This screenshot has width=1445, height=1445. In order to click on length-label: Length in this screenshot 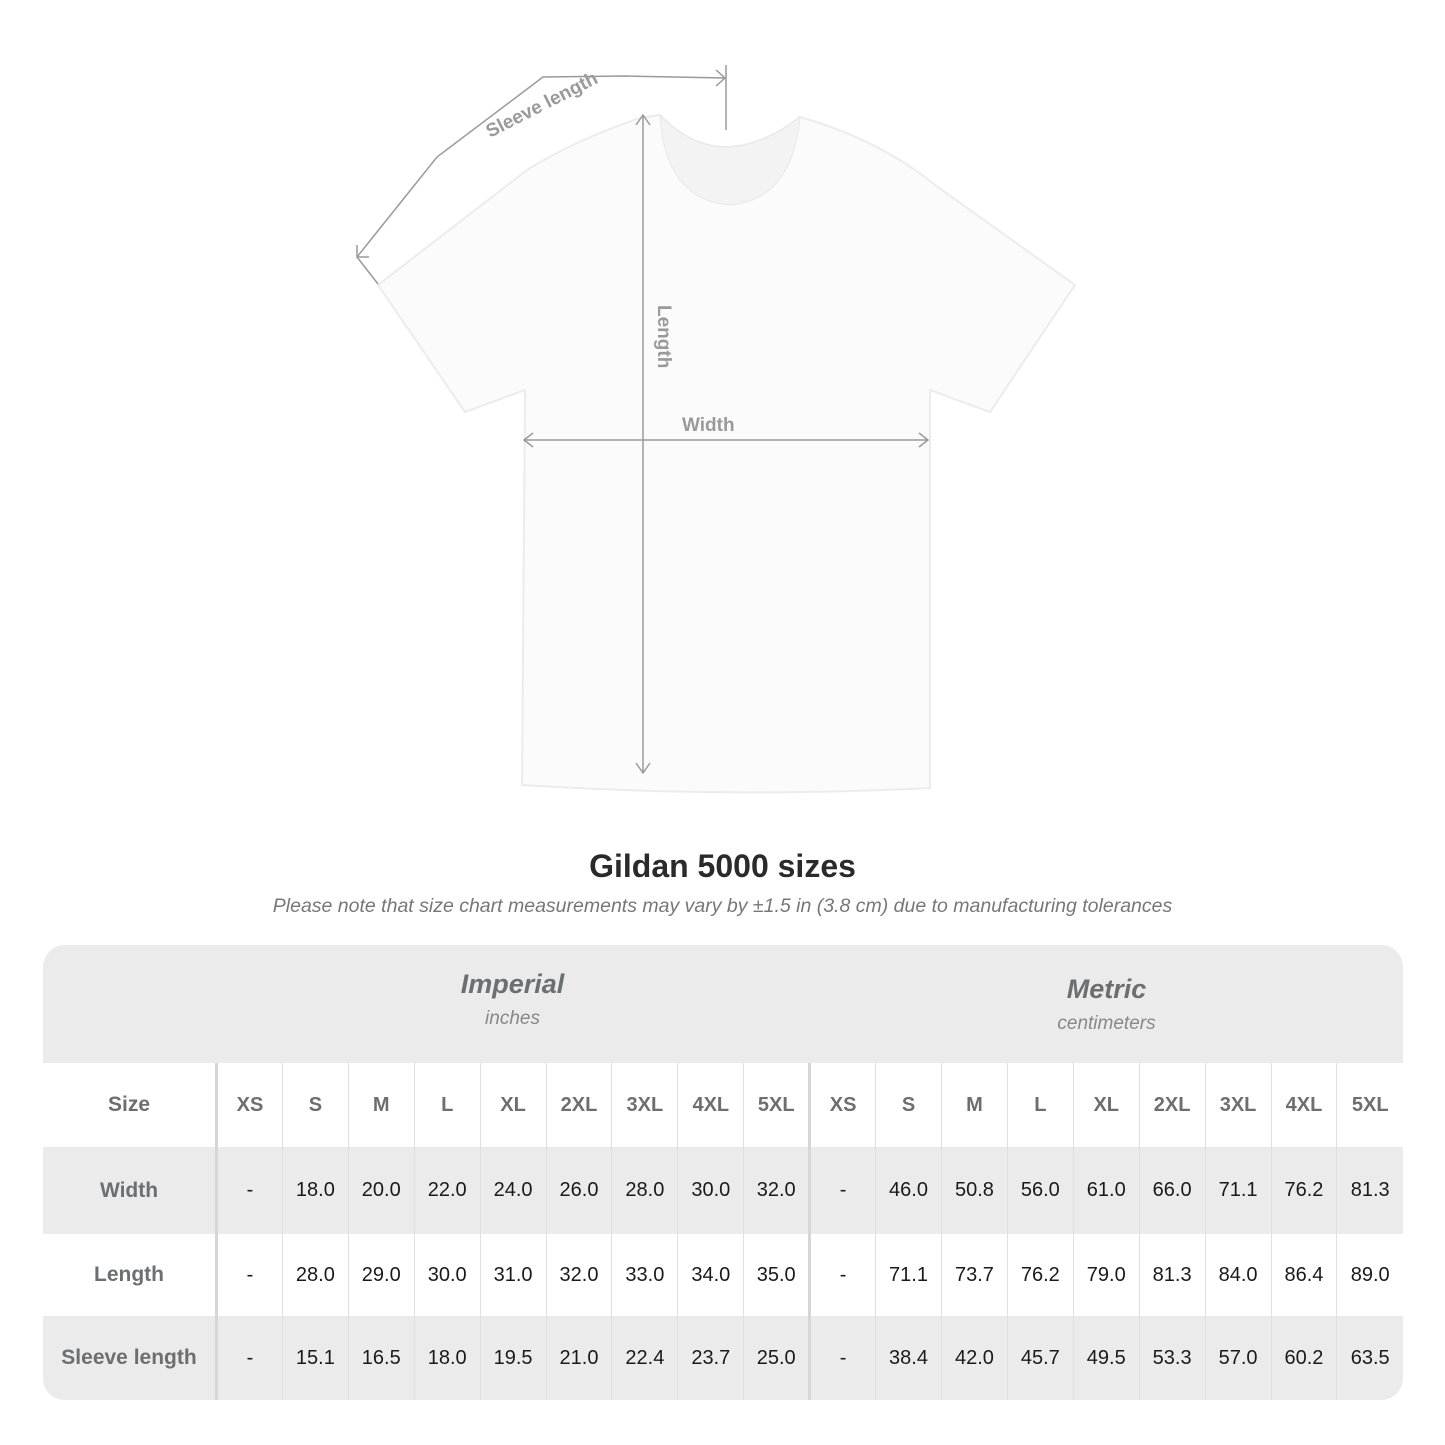, I will do `click(663, 336)`.